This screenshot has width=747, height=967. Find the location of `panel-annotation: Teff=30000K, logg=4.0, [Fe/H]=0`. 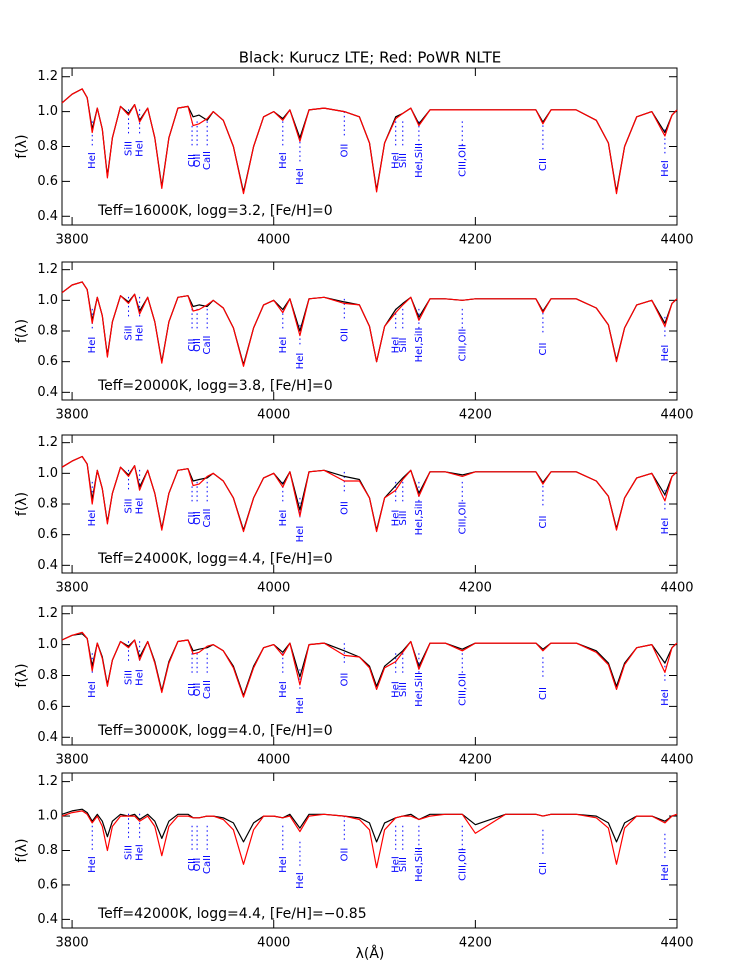

panel-annotation: Teff=30000K, logg=4.0, [Fe/H]=0 is located at coordinates (215, 731).